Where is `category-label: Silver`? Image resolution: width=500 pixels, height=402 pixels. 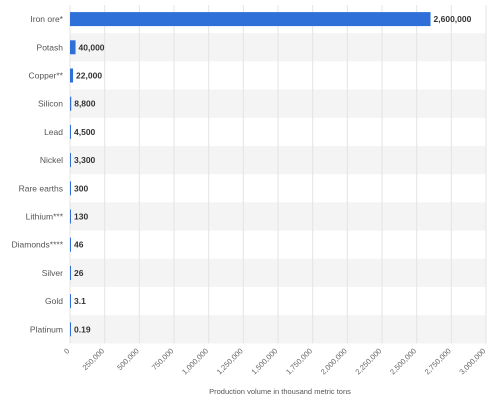
category-label: Silver is located at coordinates (52, 273).